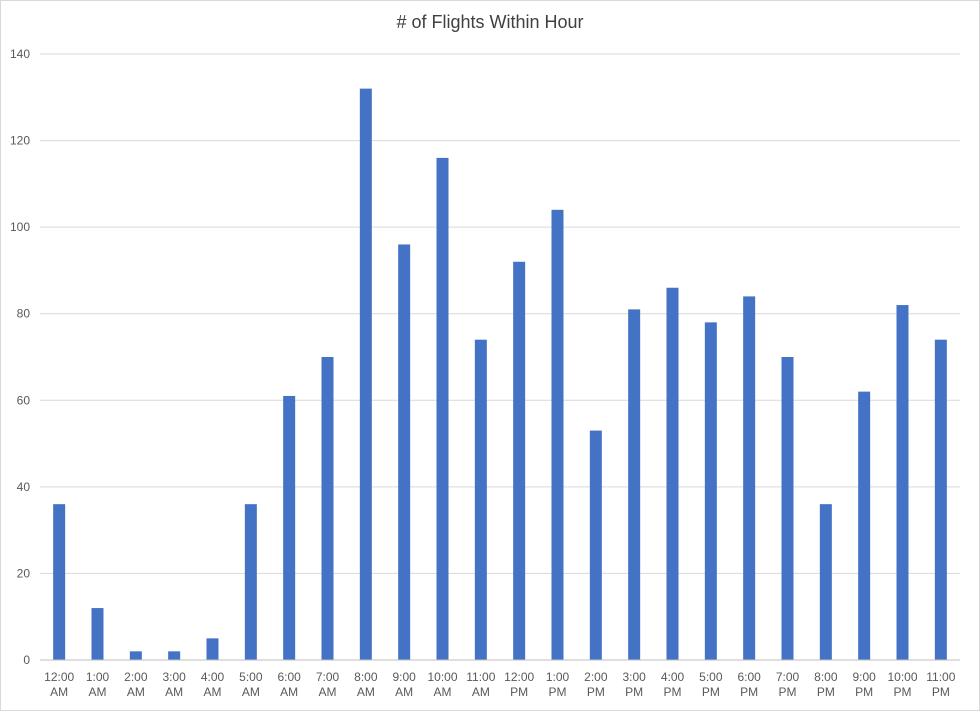 This screenshot has width=980, height=711. Describe the element at coordinates (634, 684) in the screenshot. I see `x-tick-label: 3:00 PM` at that location.